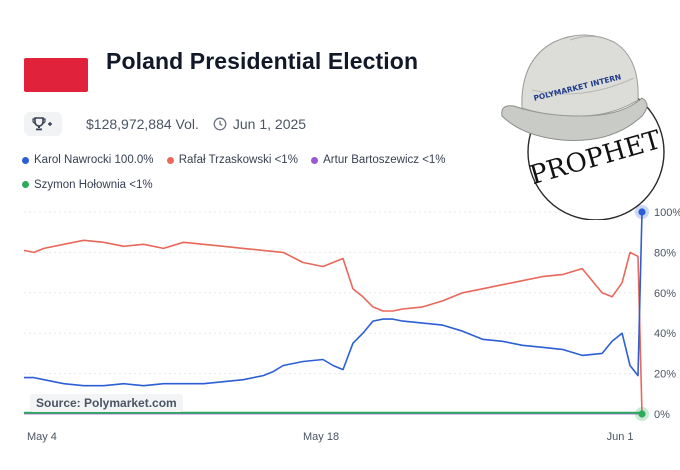  What do you see at coordinates (238, 160) in the screenshot?
I see `legend-label: Rafał Trzaskowski <1%` at bounding box center [238, 160].